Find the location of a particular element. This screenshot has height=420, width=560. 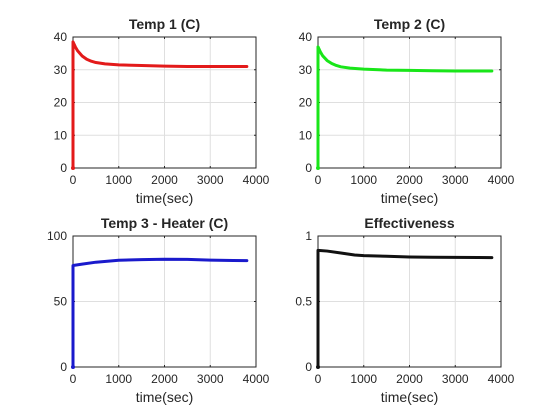

chart-title: Effectiveness is located at coordinates (409, 223).